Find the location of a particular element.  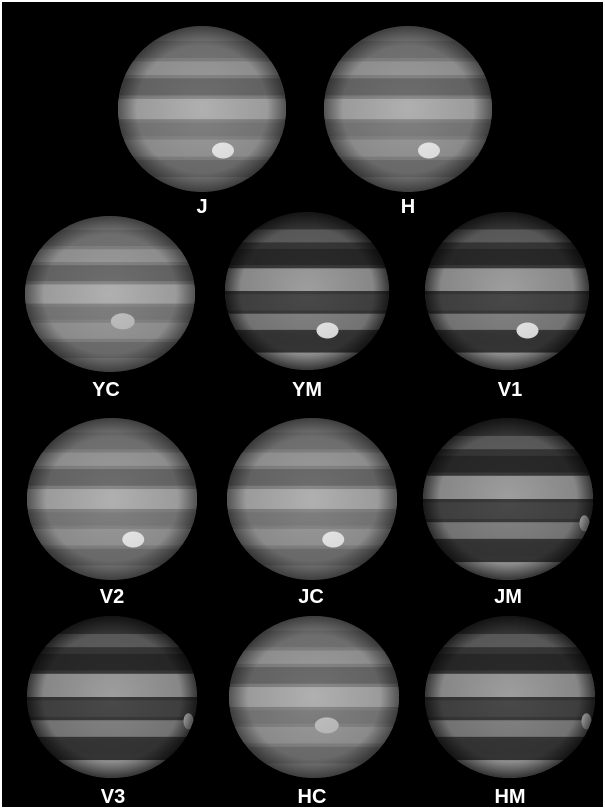

panel-yc is located at coordinates (110, 294).